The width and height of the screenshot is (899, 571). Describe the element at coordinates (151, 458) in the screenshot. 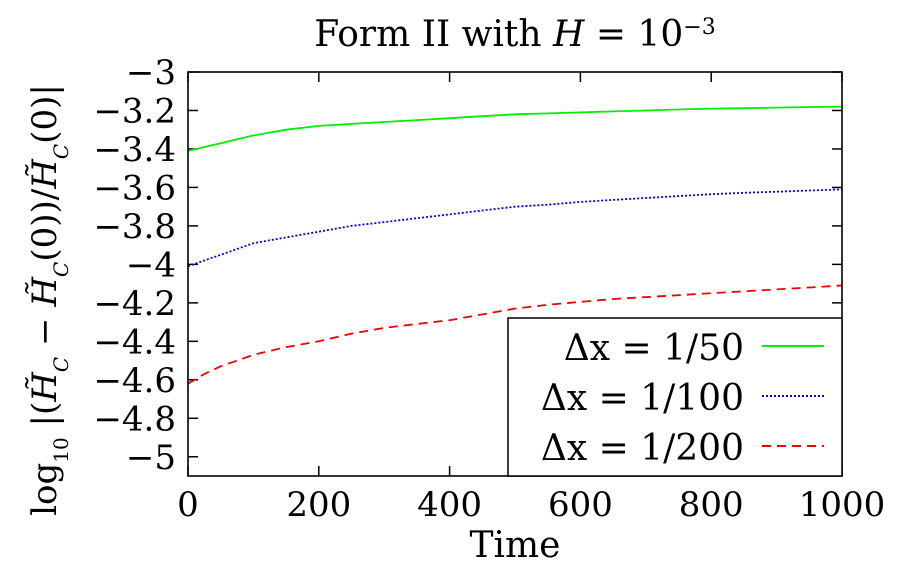

I see `y-tick-label: −5` at that location.